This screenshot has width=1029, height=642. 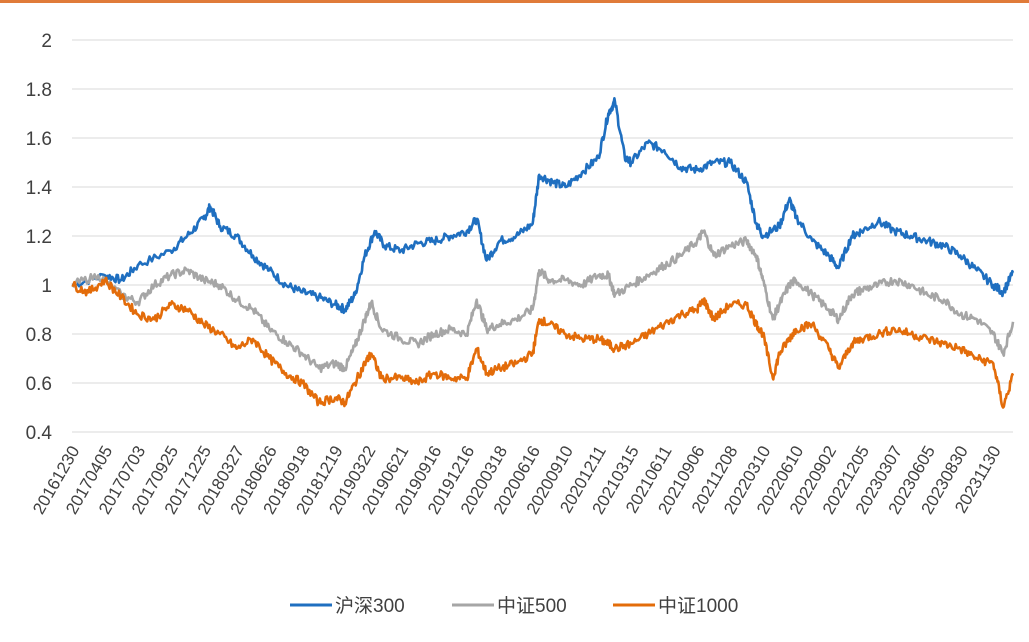 I want to click on top-accent-rule, so click(x=514, y=1).